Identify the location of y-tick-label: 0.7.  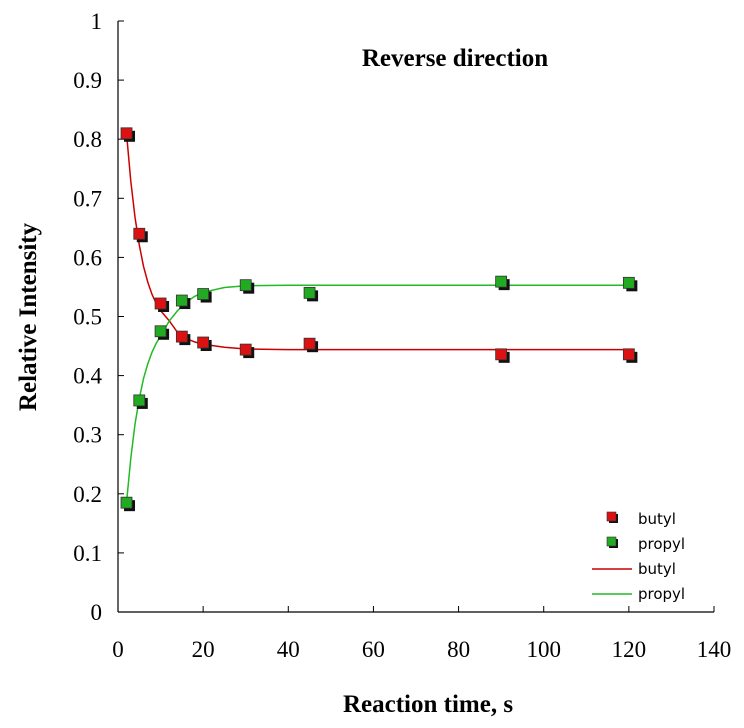
(87, 198).